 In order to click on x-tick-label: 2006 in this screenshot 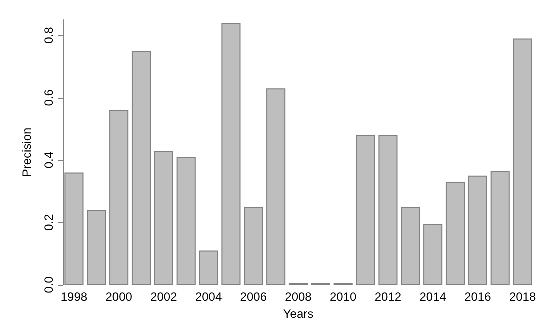, I will do `click(254, 297)`.